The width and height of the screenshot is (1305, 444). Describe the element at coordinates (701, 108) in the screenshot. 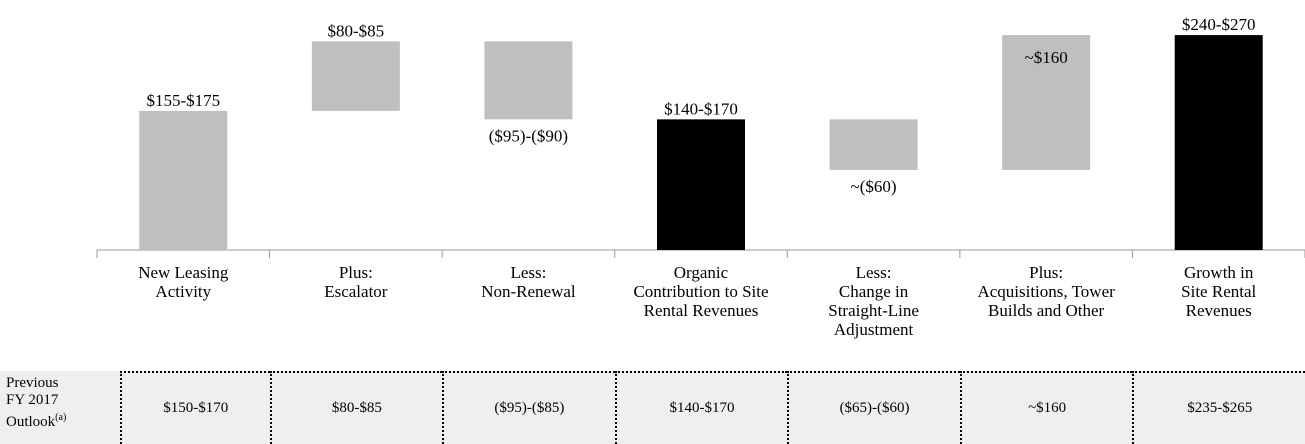

I see `value-label: $140-$170` at that location.